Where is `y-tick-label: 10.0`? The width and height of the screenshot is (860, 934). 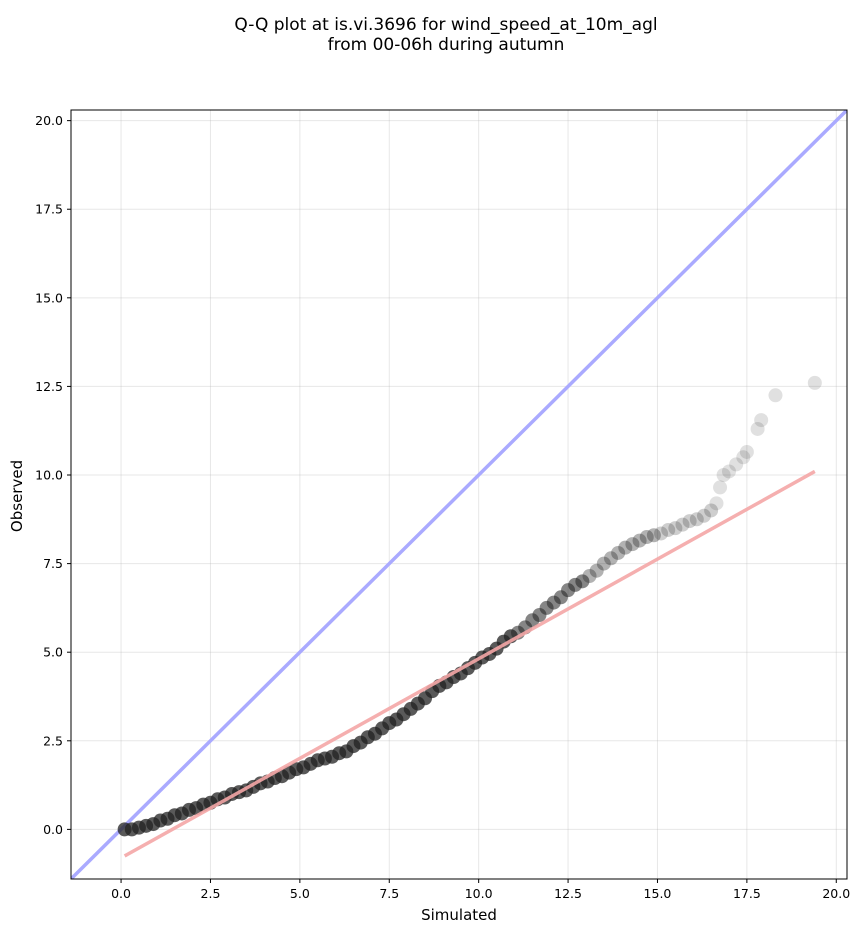 y-tick-label: 10.0 is located at coordinates (49, 475).